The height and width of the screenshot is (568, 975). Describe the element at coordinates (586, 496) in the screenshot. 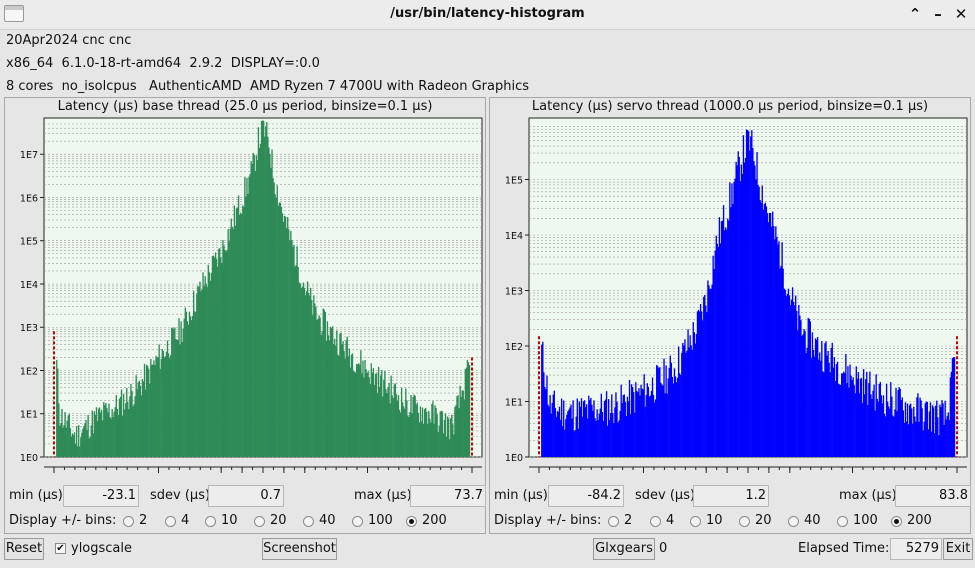

I see `servo-min-value: -84.2` at that location.